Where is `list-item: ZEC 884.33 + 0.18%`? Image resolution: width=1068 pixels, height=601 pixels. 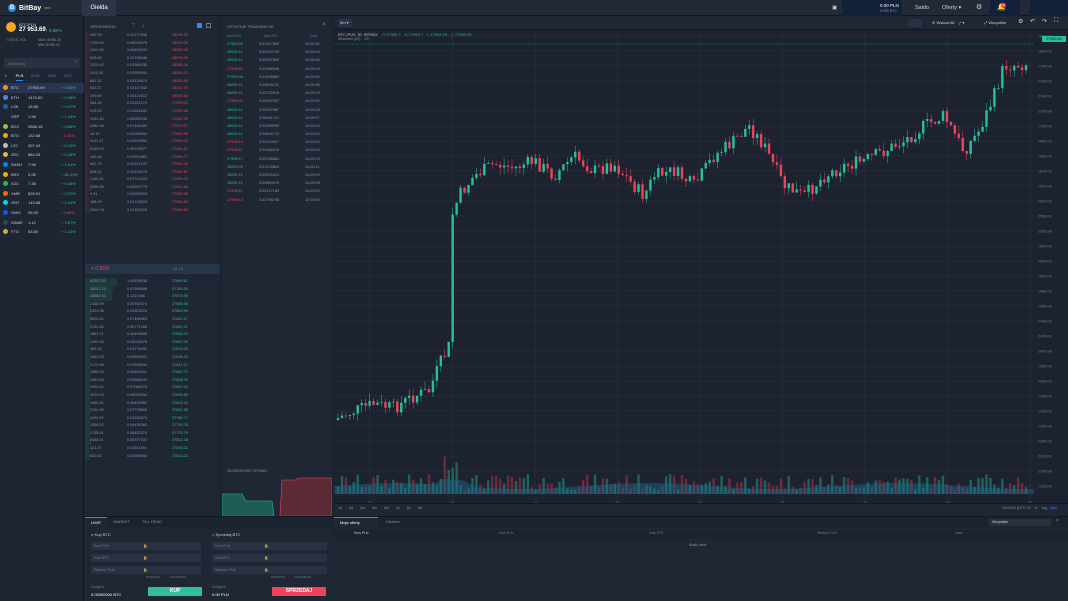 list-item: ZEC 884.33 + 0.18% is located at coordinates (42, 155).